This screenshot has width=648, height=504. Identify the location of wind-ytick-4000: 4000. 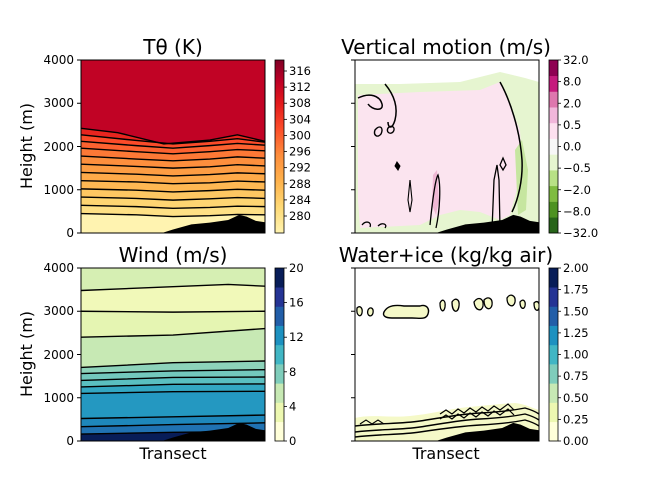
(58, 268).